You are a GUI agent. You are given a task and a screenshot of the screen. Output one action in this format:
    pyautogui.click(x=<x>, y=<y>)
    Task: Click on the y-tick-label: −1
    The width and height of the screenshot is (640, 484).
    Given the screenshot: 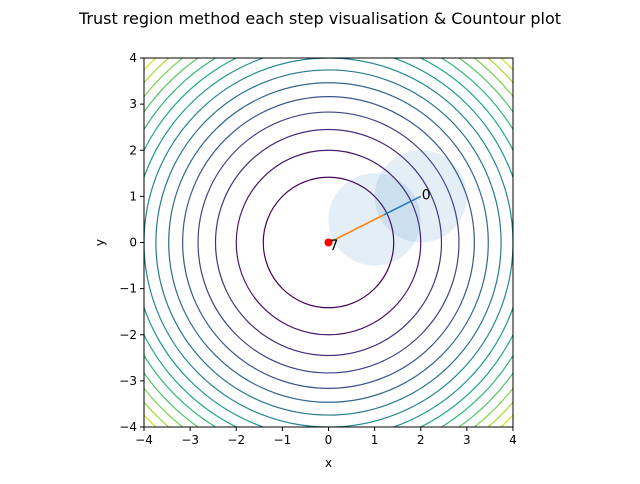 What is the action you would take?
    pyautogui.click(x=128, y=289)
    